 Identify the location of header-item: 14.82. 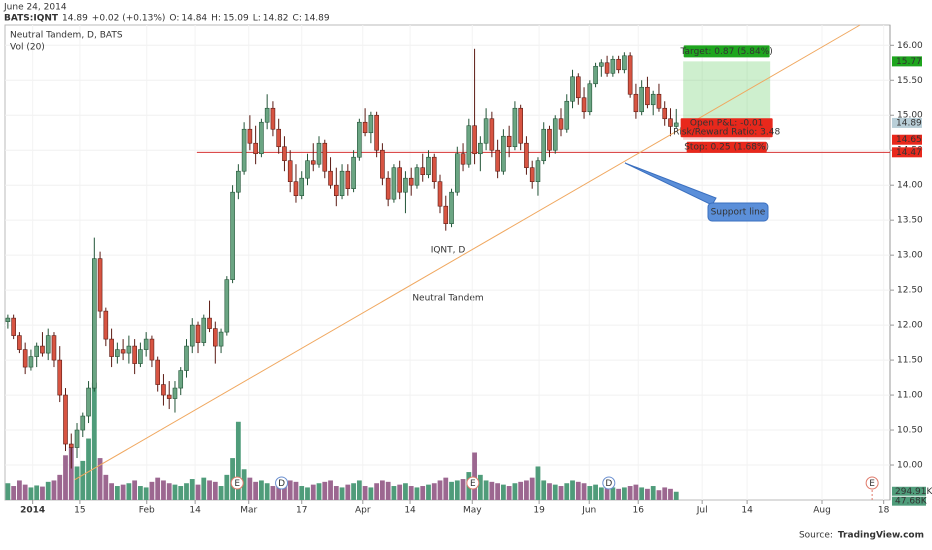
(276, 19).